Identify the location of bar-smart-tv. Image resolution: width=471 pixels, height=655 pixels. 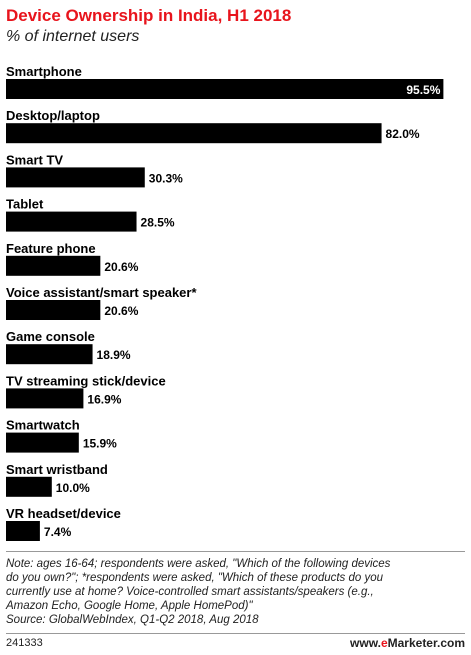
(75, 177).